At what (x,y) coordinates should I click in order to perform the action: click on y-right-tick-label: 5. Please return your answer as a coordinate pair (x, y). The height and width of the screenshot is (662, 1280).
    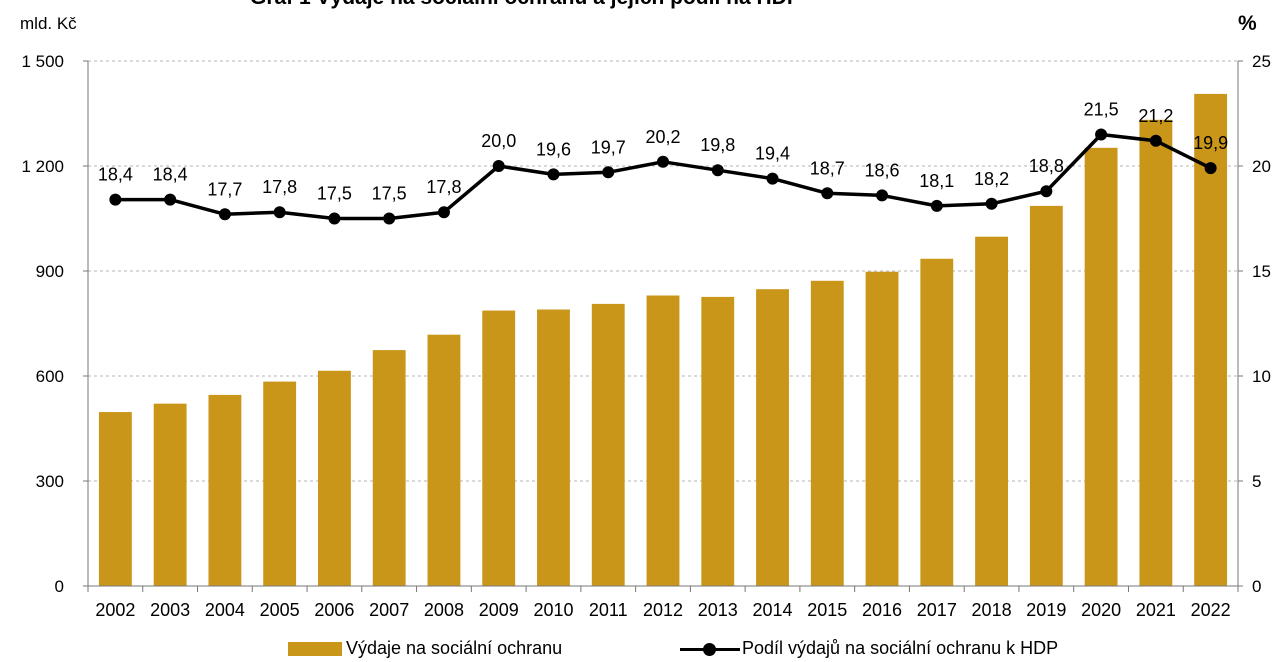
    Looking at the image, I should click on (1256, 481).